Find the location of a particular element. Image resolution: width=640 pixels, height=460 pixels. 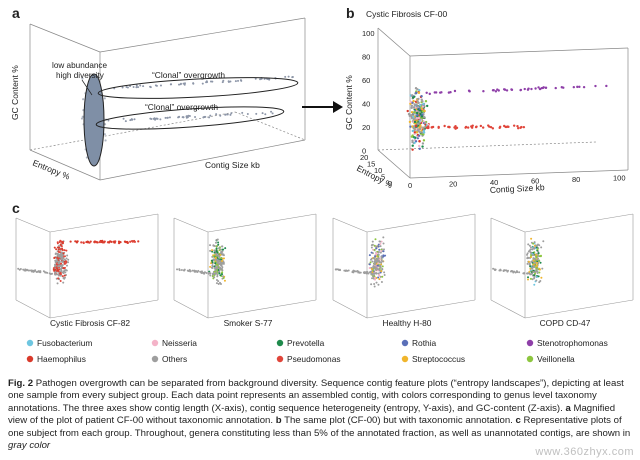

legend-item: Stenotrophomonas is located at coordinates (567, 343).